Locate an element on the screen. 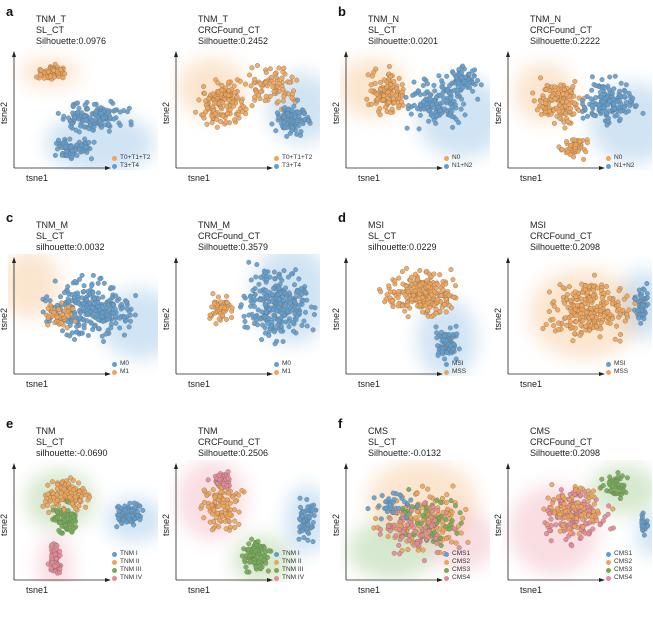 The image size is (653, 629). y-axis-label: tsne2 is located at coordinates (4, 318).